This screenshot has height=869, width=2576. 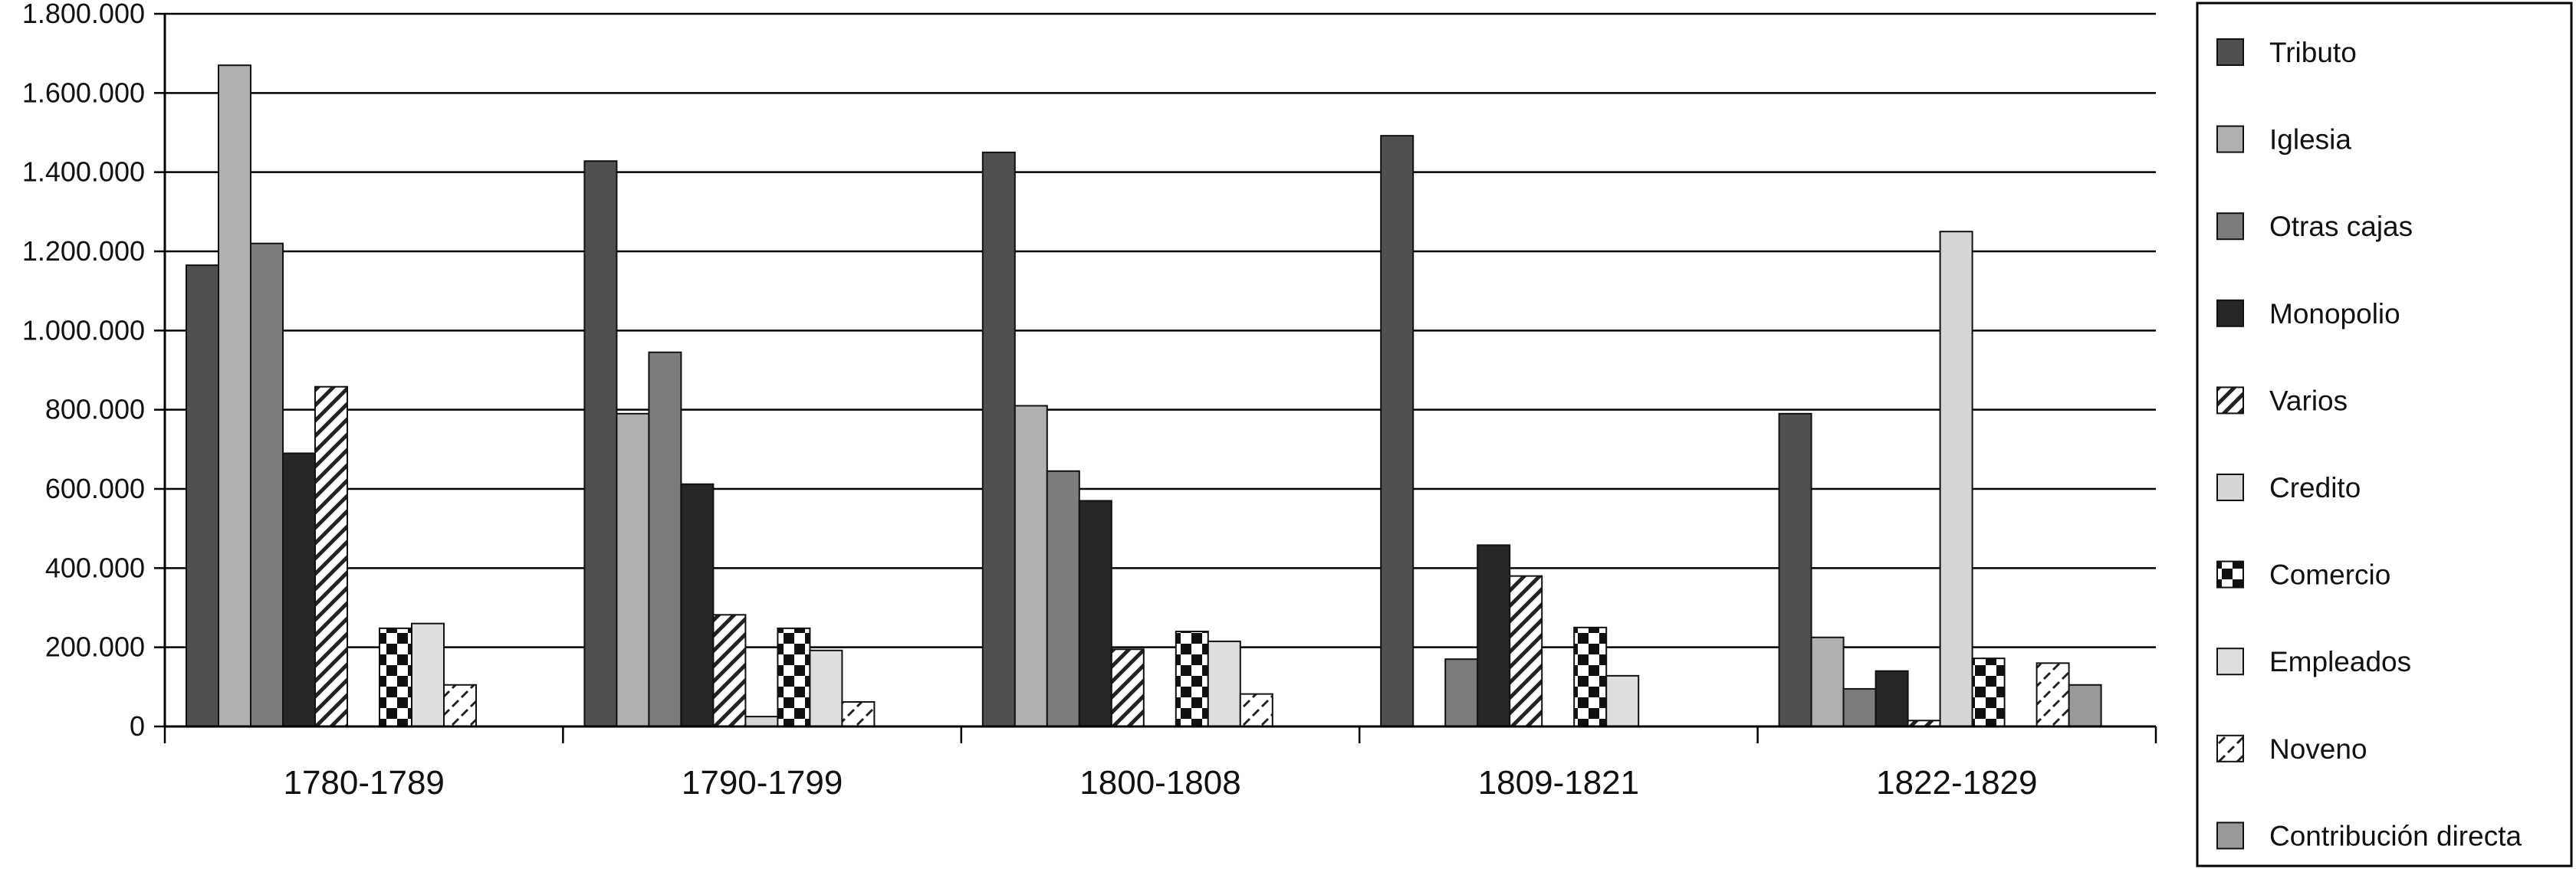 I want to click on y-tick-label: 200.000, so click(x=95, y=647).